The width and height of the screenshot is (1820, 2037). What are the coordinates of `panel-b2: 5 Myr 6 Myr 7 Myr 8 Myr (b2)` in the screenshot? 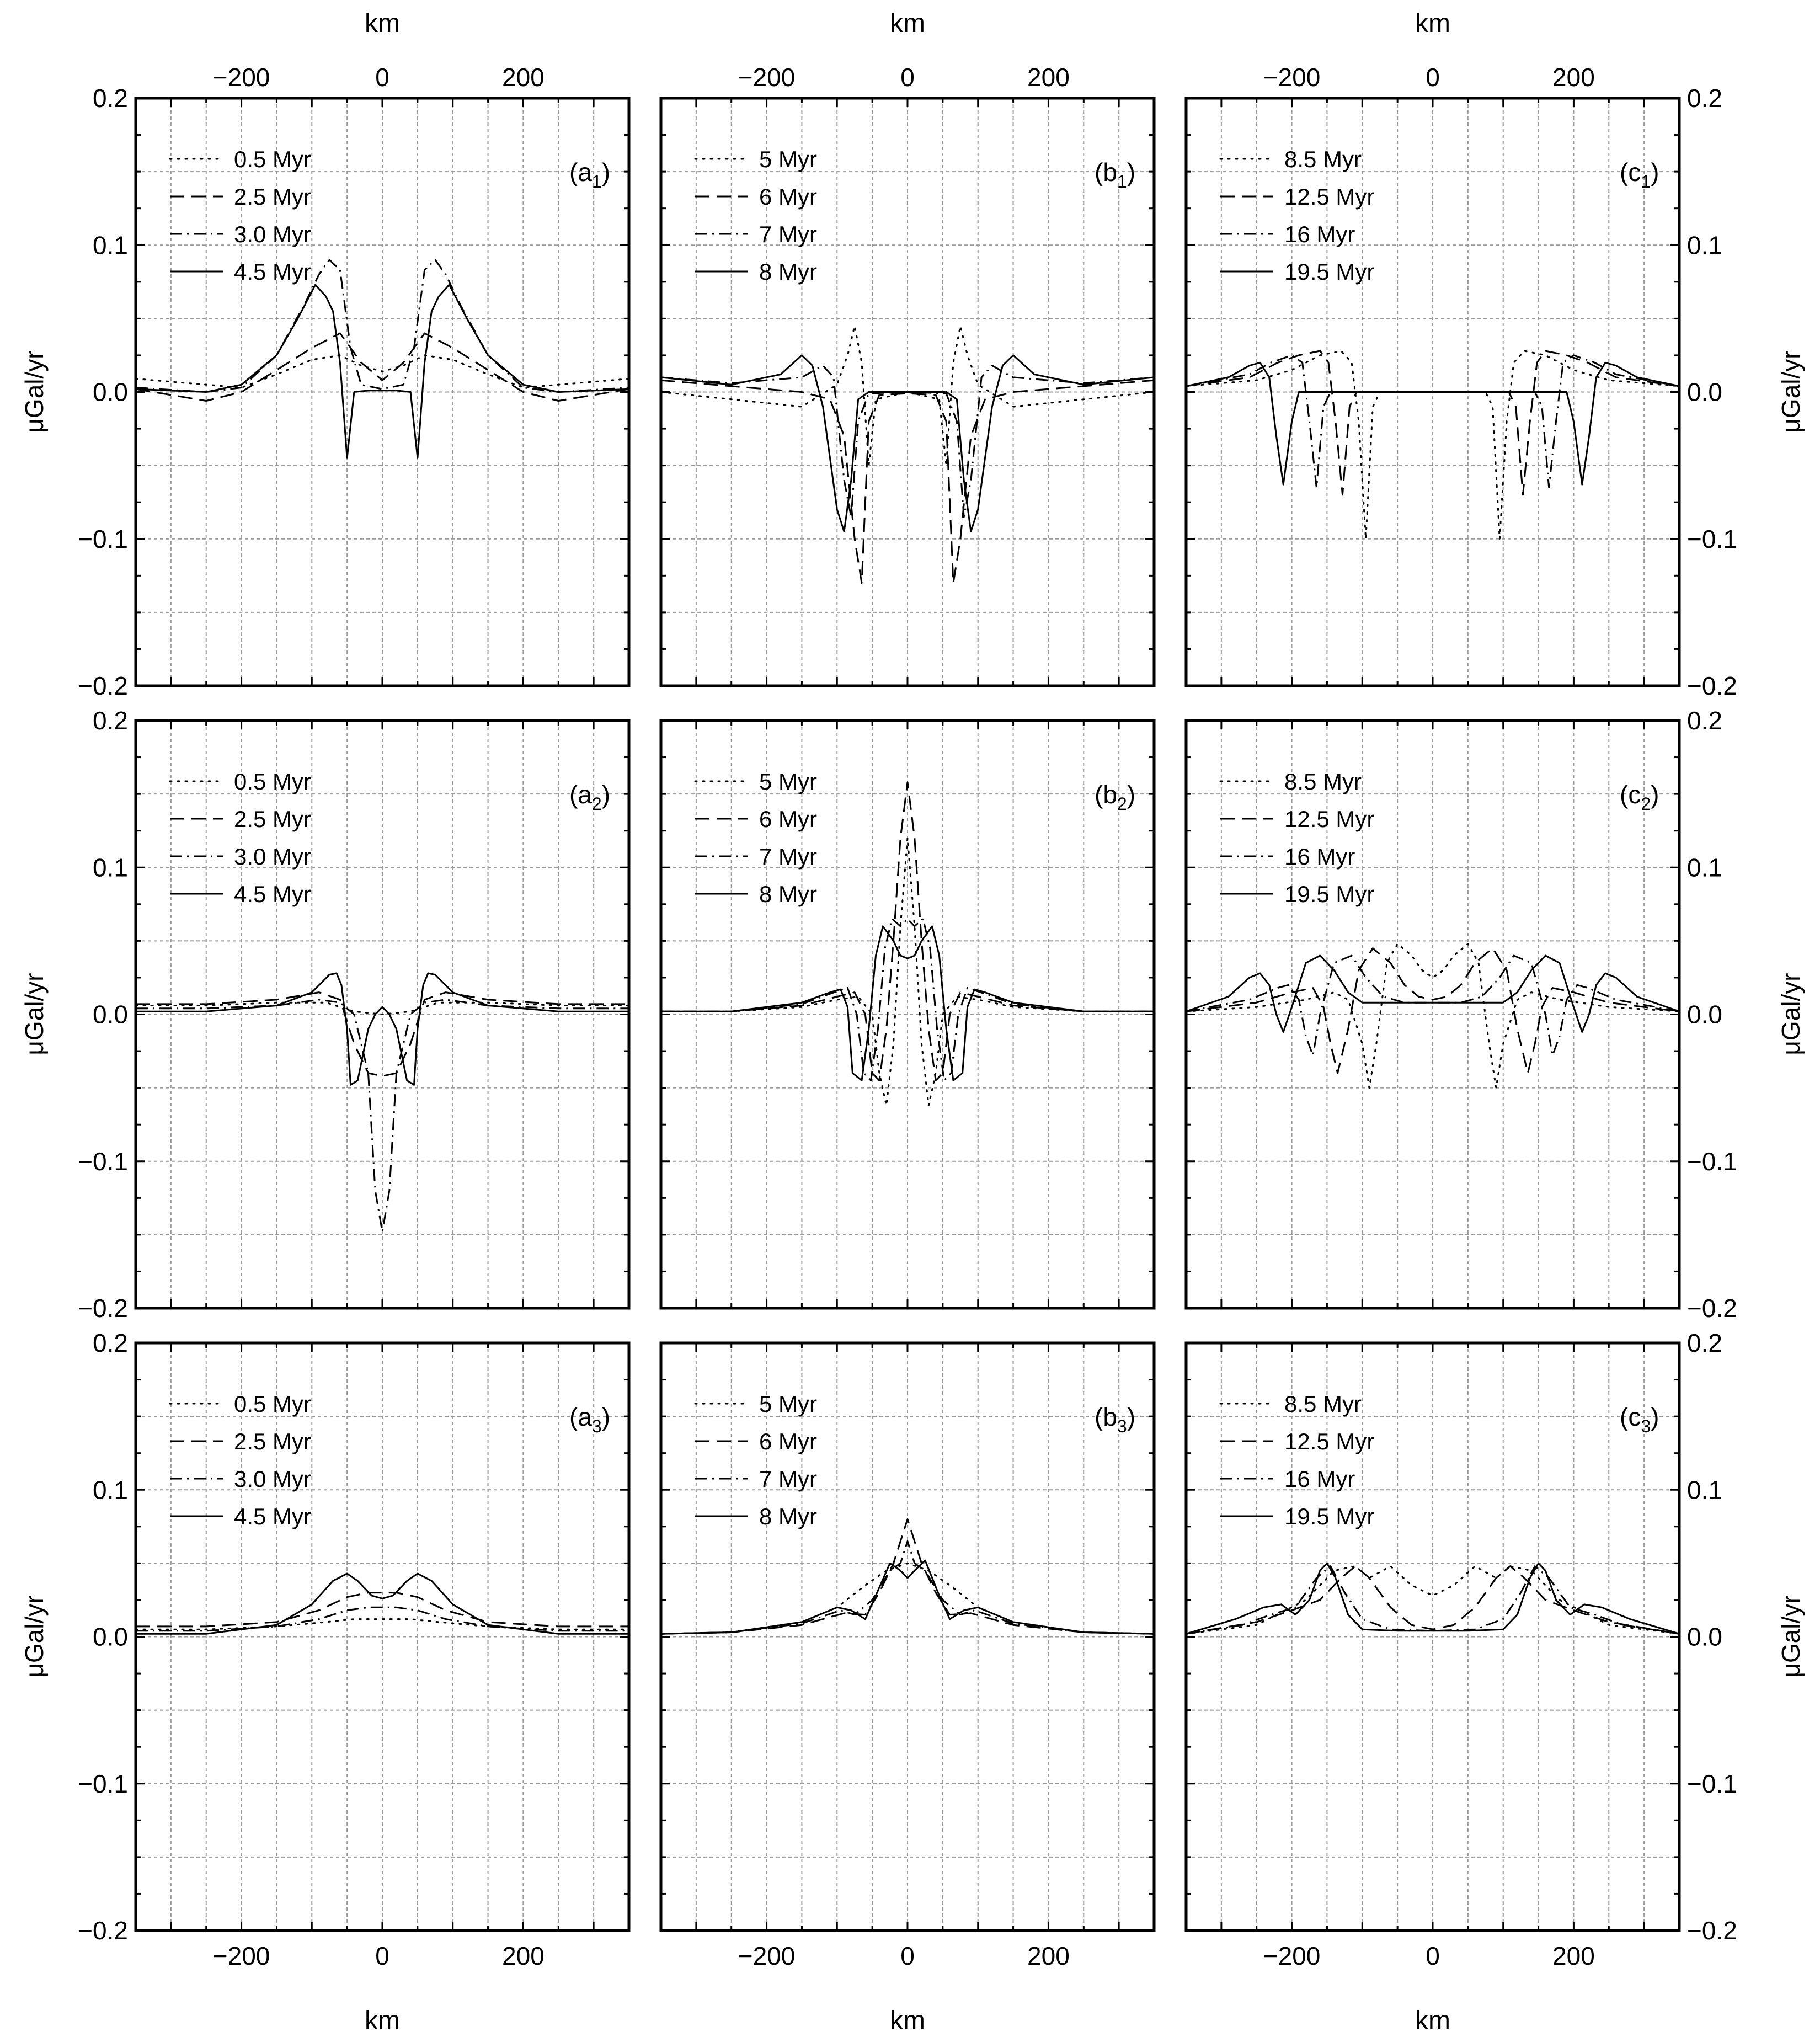 It's located at (907, 1015).